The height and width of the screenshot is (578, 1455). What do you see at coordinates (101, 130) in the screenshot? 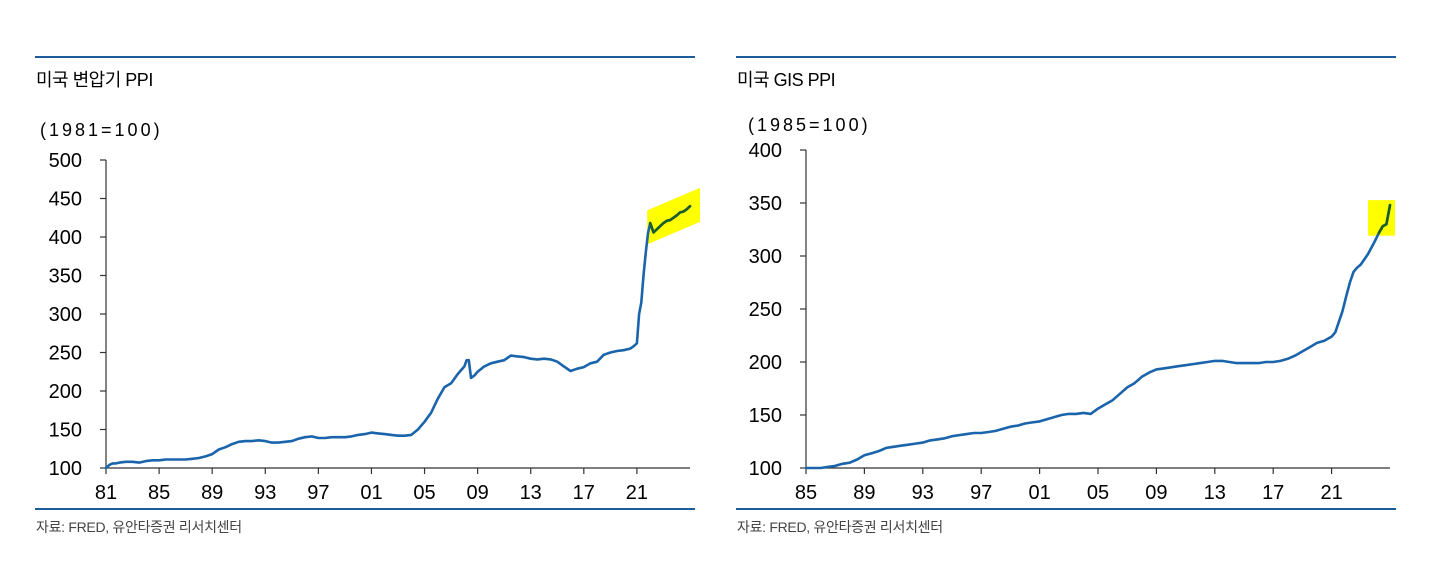
I see `unit-label: (1981=100)` at bounding box center [101, 130].